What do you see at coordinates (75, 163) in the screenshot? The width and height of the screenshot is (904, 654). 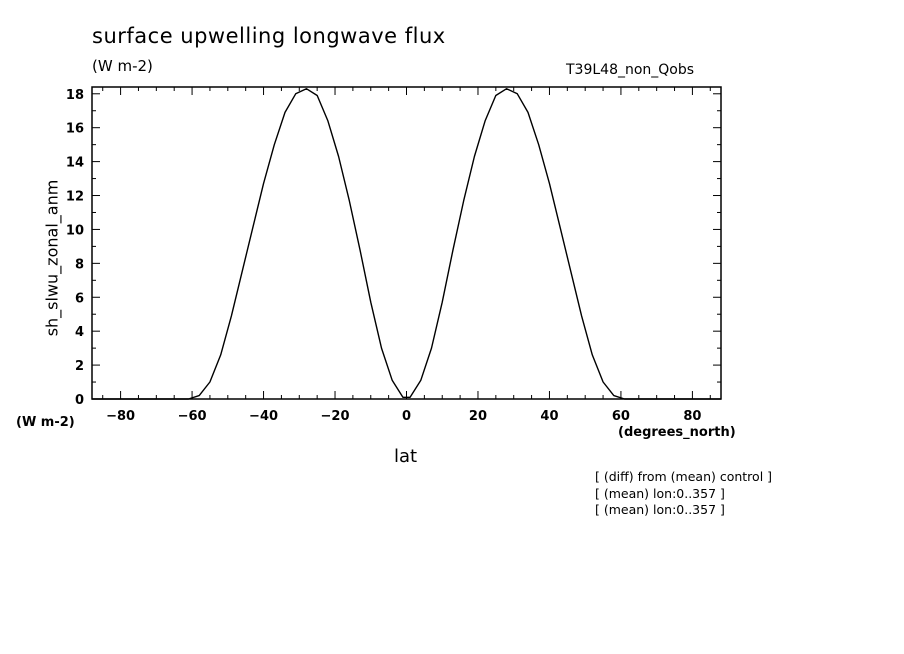 I see `y-tick-label: 14` at bounding box center [75, 163].